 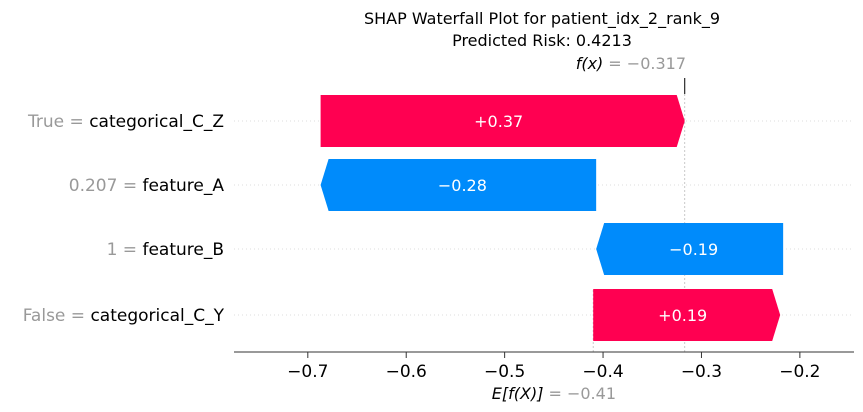 I want to click on x-tick-label: −0.3, so click(x=701, y=372).